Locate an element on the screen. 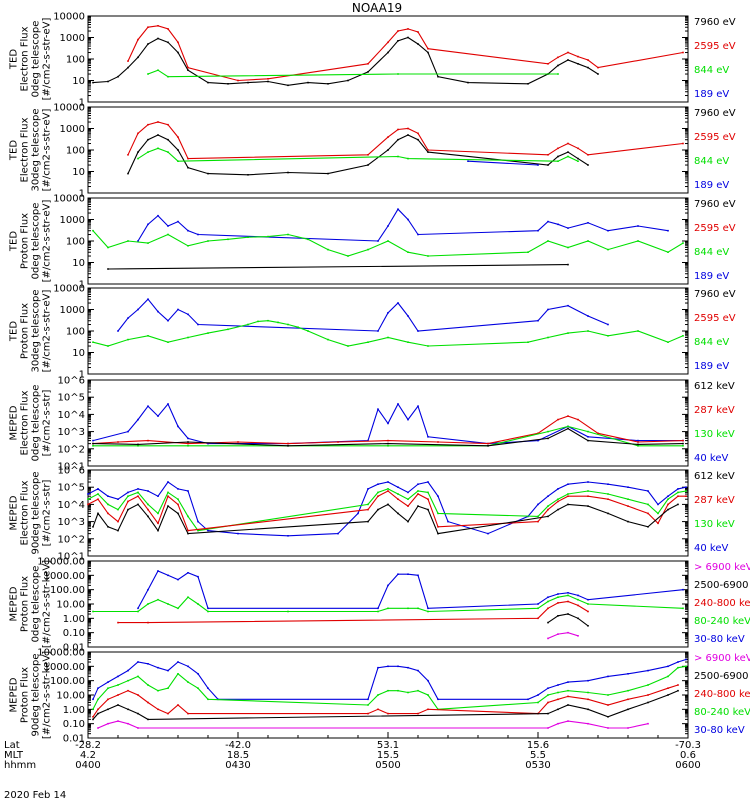  series-line-green is located at coordinates (389, 687).